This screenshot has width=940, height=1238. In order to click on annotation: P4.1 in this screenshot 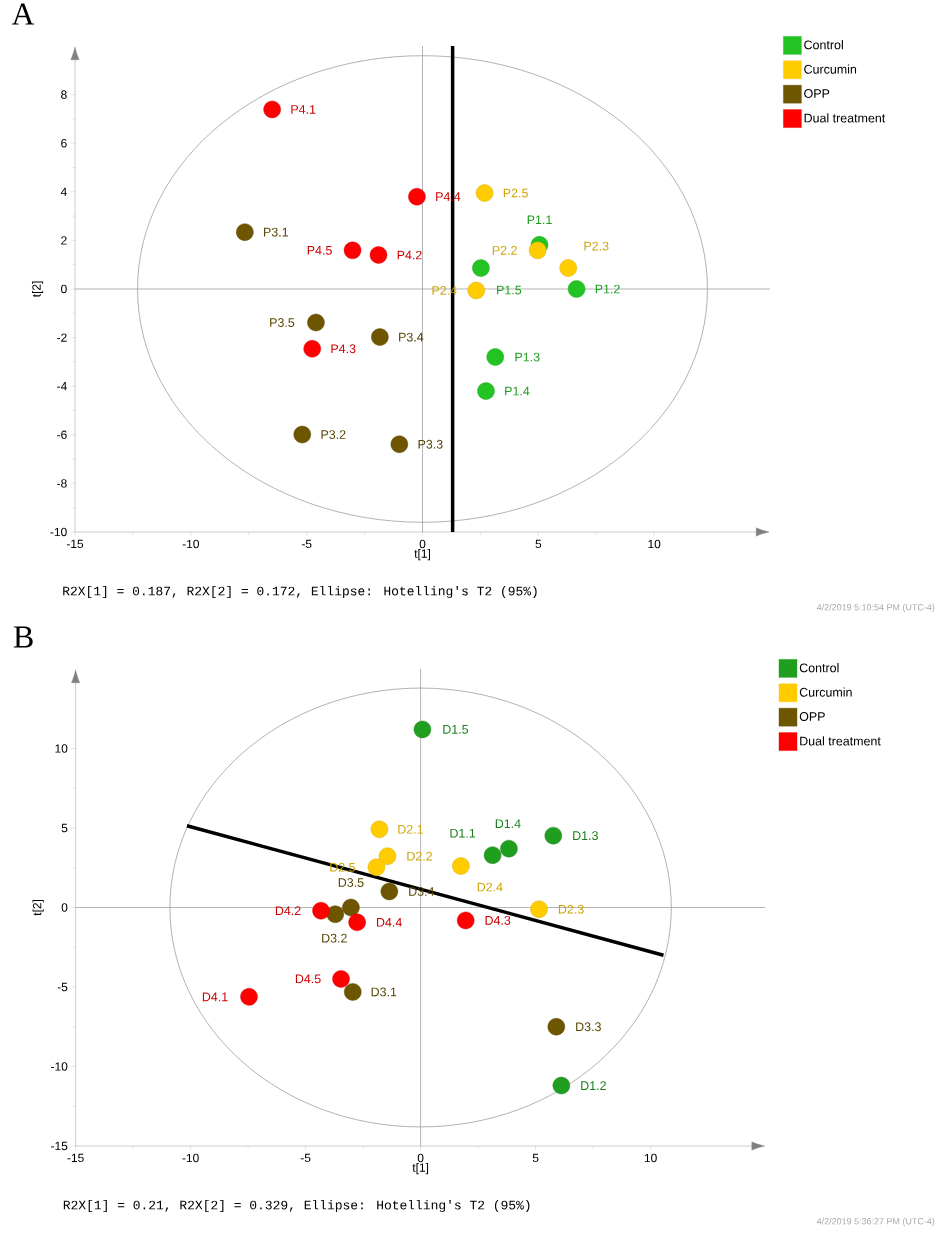, I will do `click(303, 109)`.